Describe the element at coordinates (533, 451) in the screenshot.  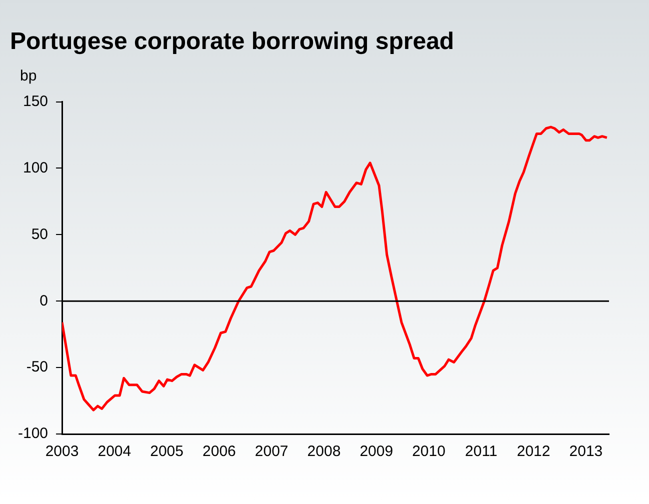
I see `x-tick-label: 2012` at that location.